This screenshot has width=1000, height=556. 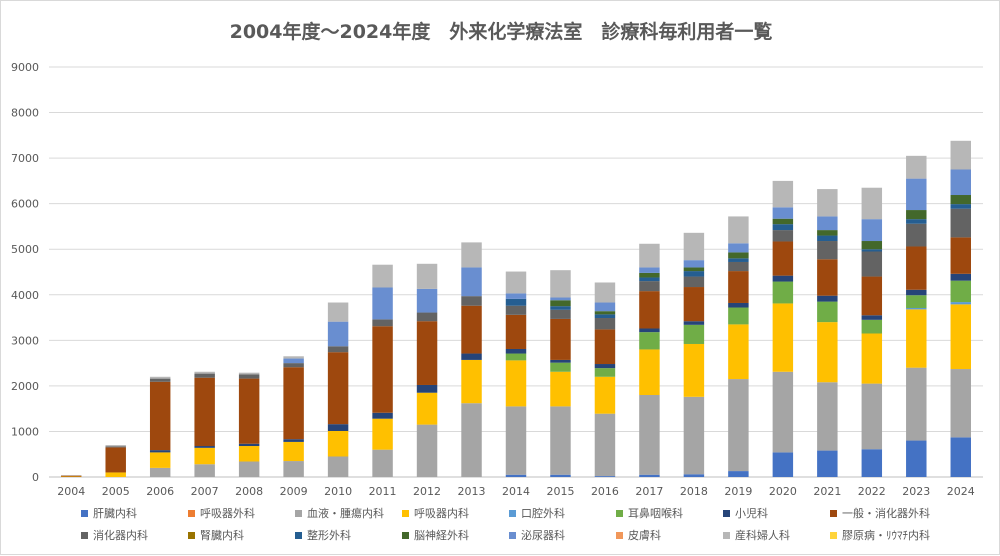 What do you see at coordinates (227, 513) in the screenshot?
I see `legend-label: 呼吸器外科` at bounding box center [227, 513].